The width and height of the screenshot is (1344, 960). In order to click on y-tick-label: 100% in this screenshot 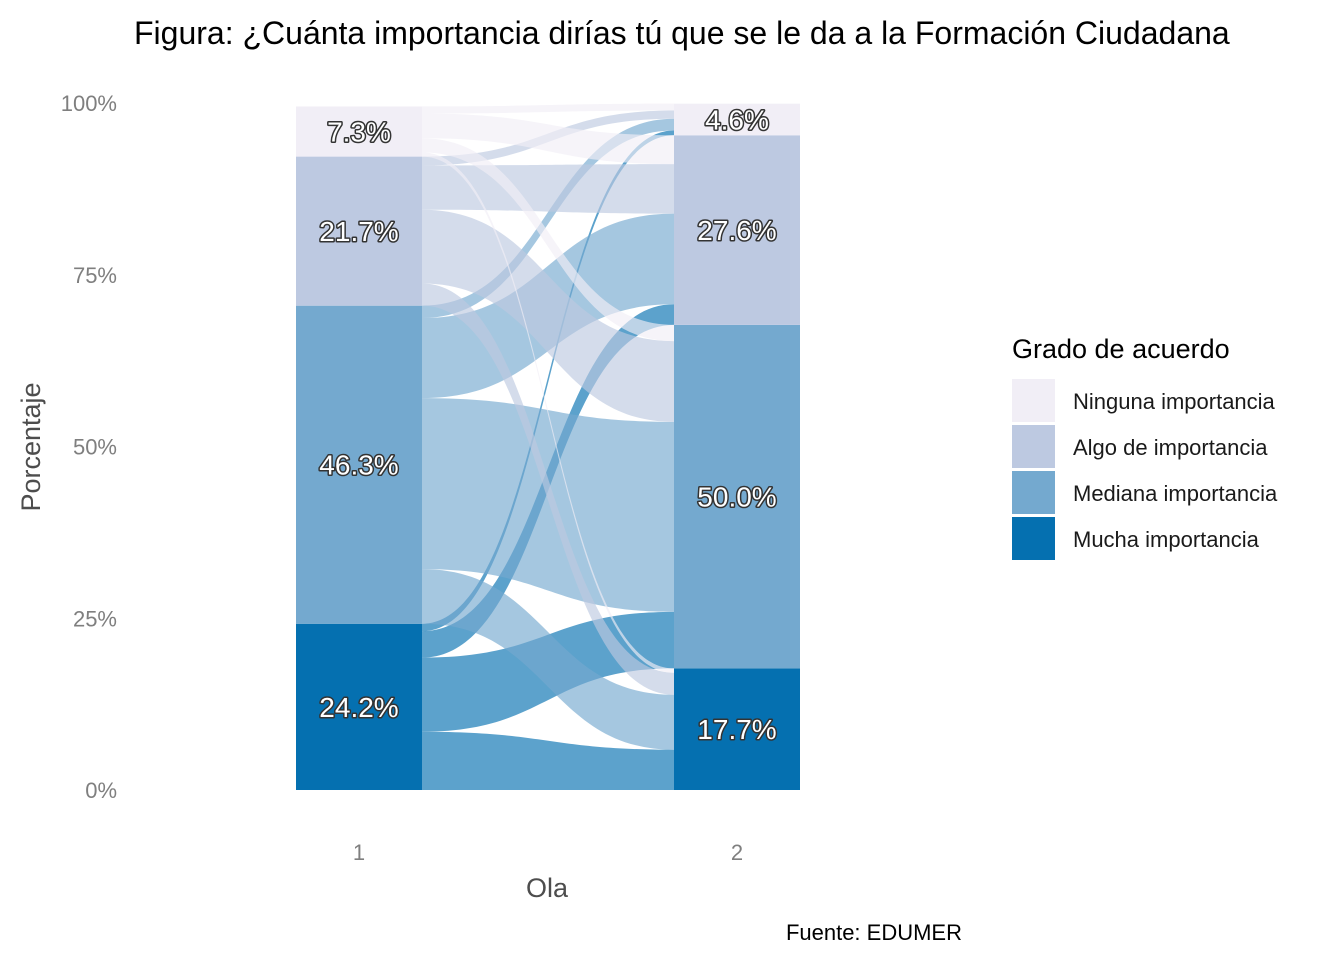, I will do `click(89, 103)`.